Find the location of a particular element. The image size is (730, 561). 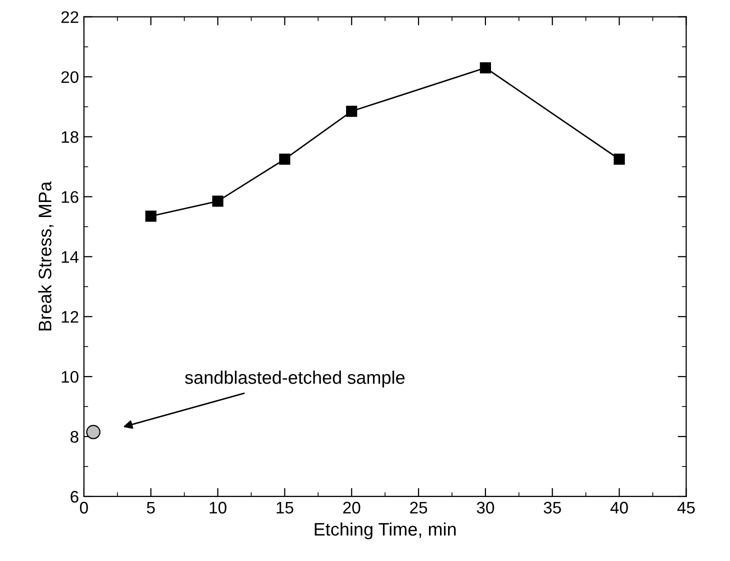

x-tick-label: 40 is located at coordinates (619, 508).